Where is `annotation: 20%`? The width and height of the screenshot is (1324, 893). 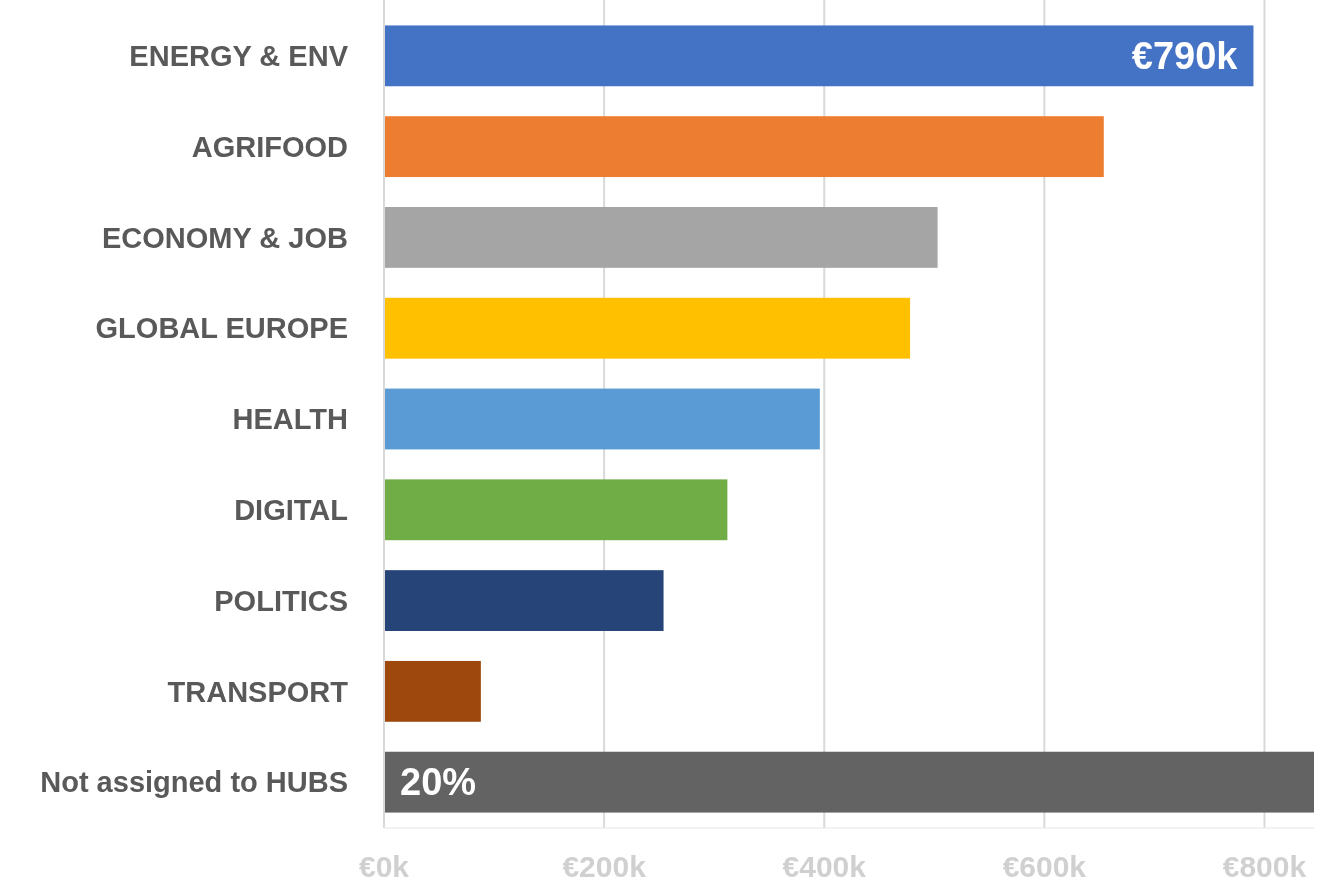 annotation: 20% is located at coordinates (438, 782).